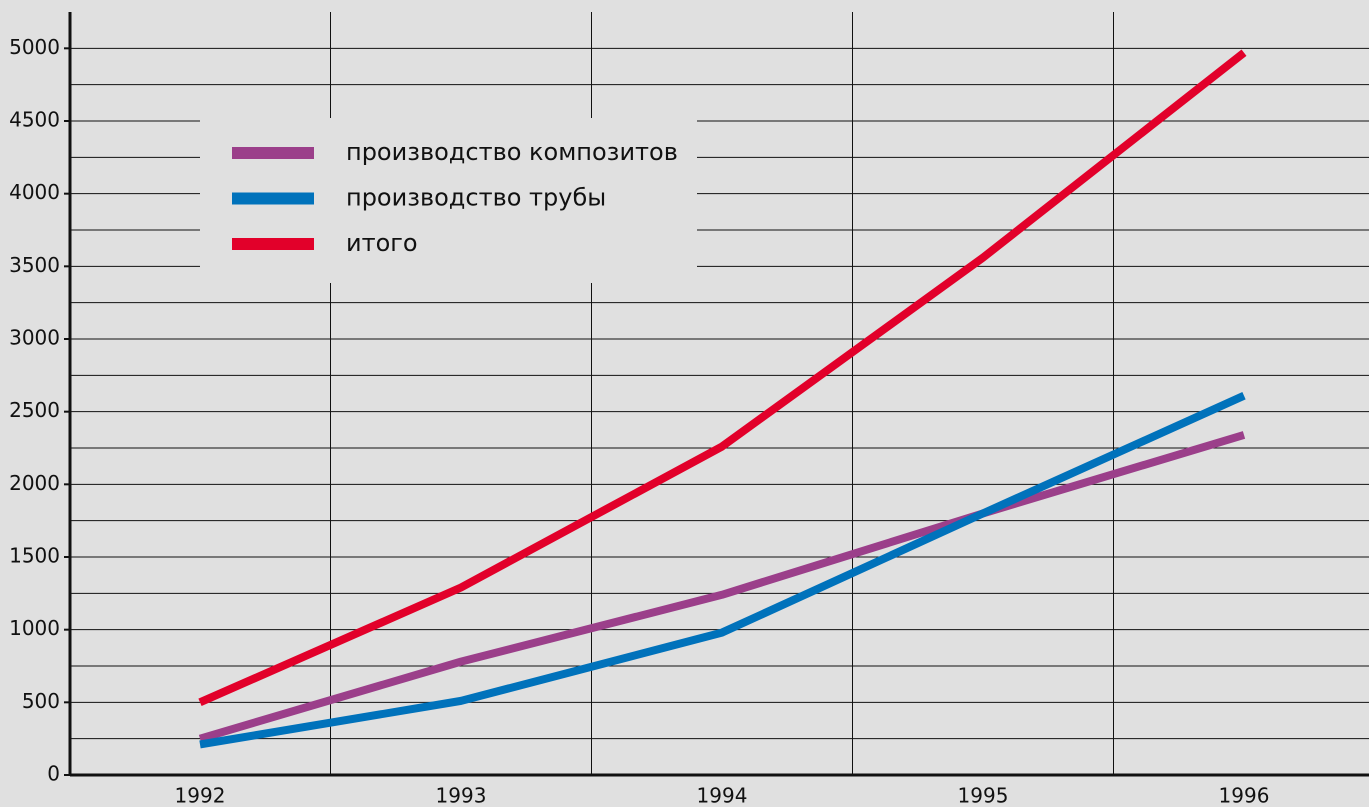  What do you see at coordinates (34, 47) in the screenshot?
I see `y-tick-label: 5000` at bounding box center [34, 47].